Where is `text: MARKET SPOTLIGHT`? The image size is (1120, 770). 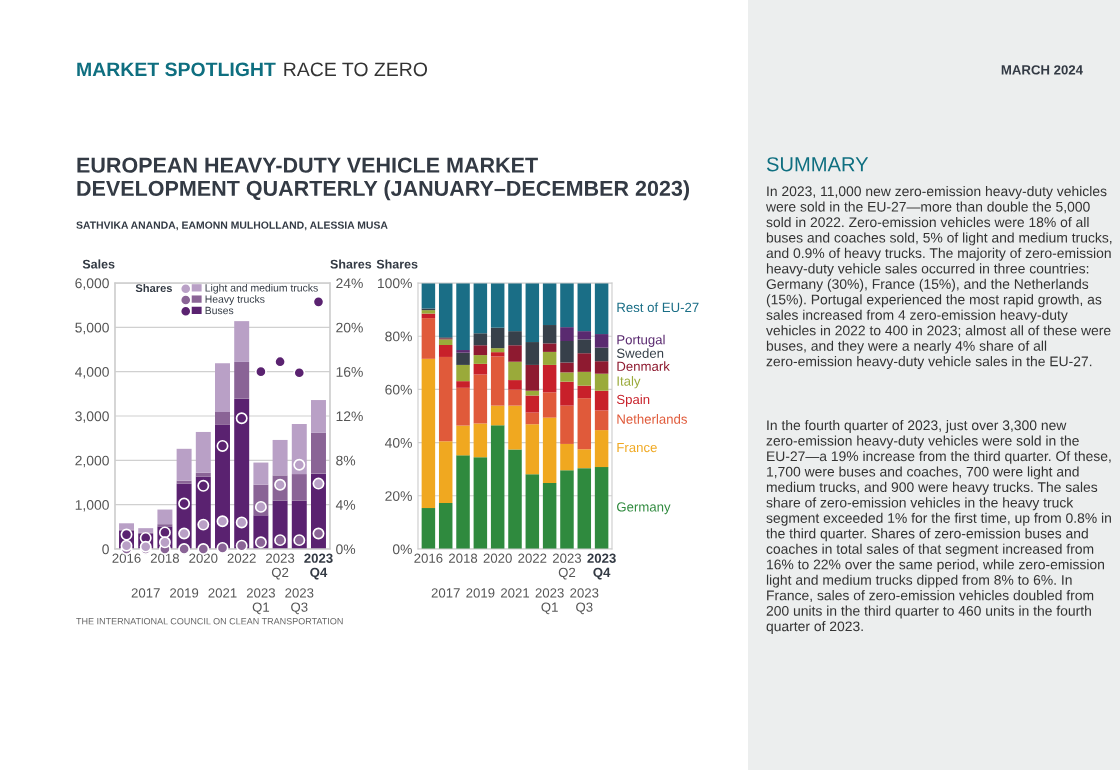
text: MARKET SPOTLIGHT is located at coordinates (176, 69).